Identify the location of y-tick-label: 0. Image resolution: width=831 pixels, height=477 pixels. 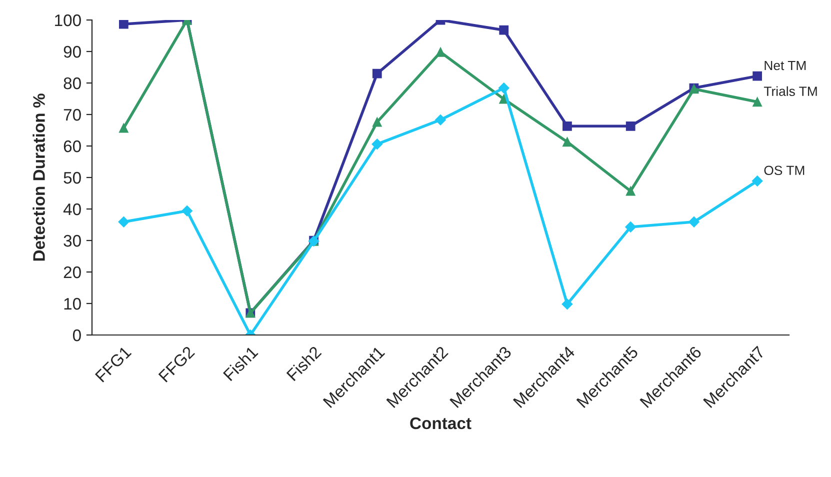
(76, 335).